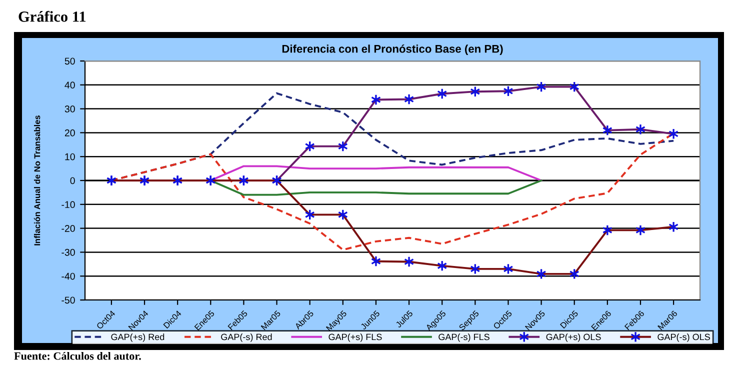 This screenshot has width=736, height=374. I want to click on y-tick-label: -40, so click(68, 276).